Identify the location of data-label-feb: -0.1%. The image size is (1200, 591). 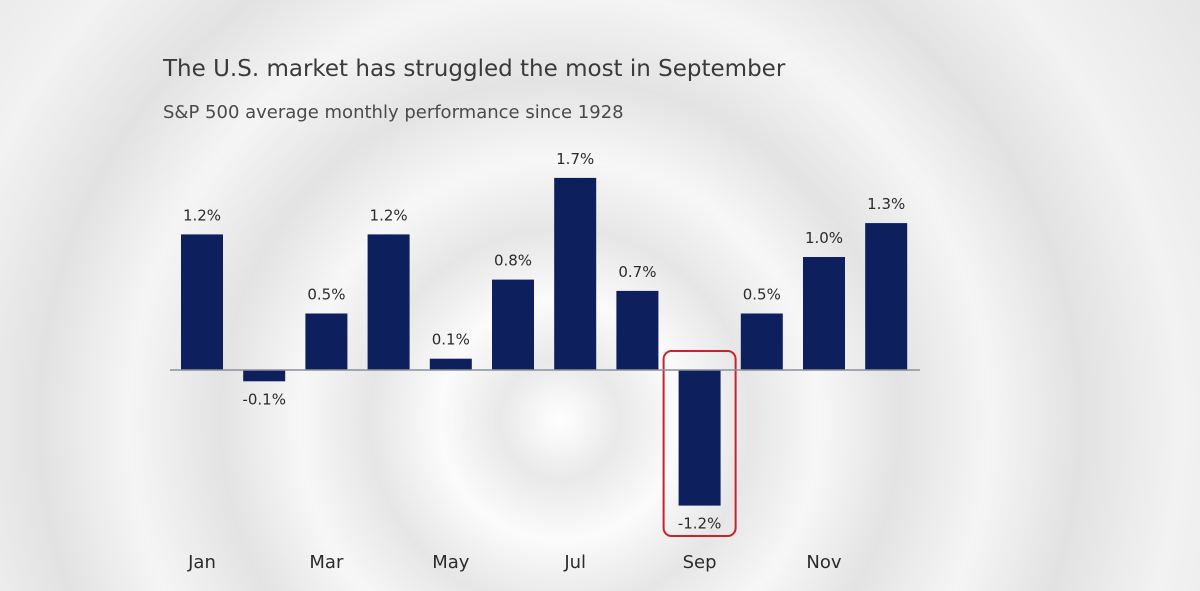
(264, 399).